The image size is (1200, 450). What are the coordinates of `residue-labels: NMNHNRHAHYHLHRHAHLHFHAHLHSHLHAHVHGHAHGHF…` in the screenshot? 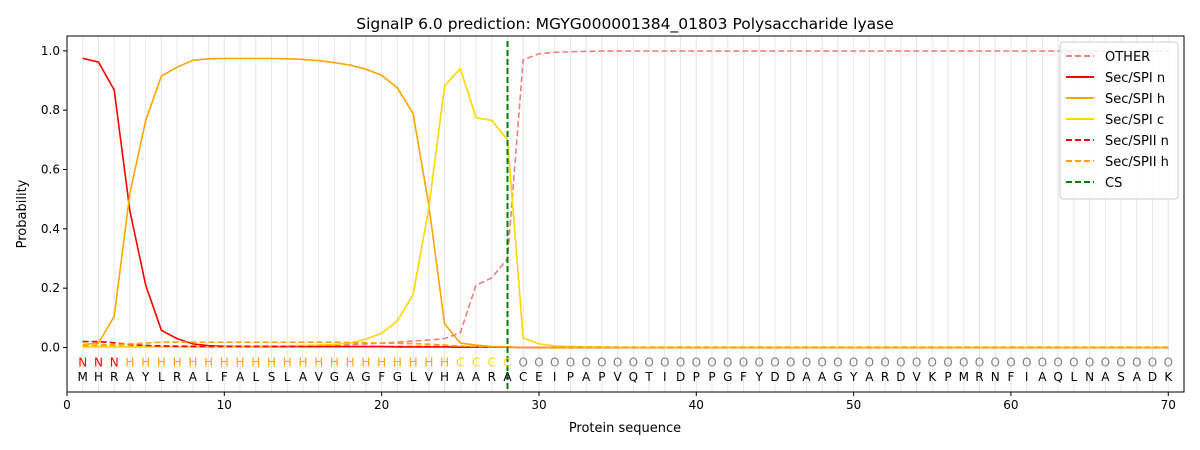 It's located at (626, 369).